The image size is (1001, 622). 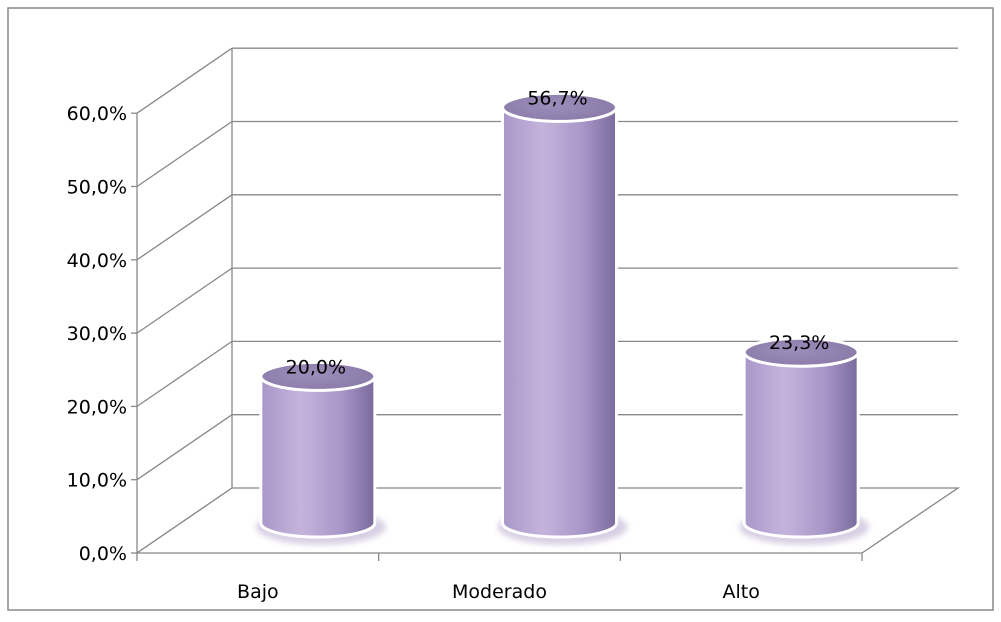 I want to click on x-tick-label: Alto, so click(x=740, y=592).